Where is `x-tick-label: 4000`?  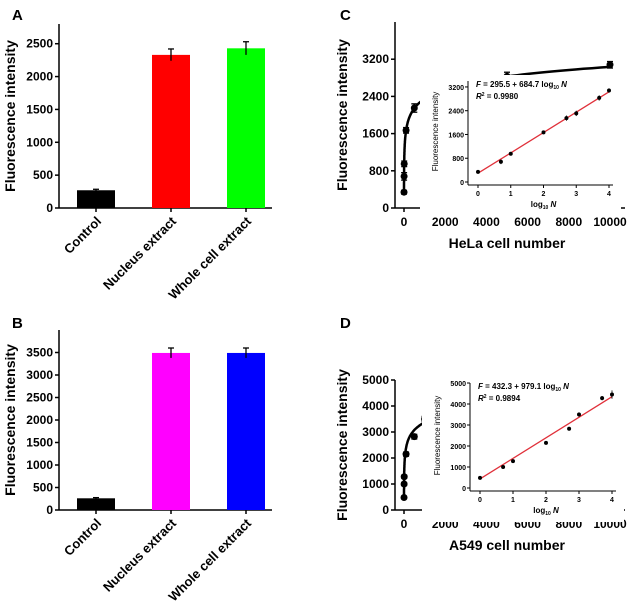
x-tick-label: 4000 is located at coordinates (486, 222).